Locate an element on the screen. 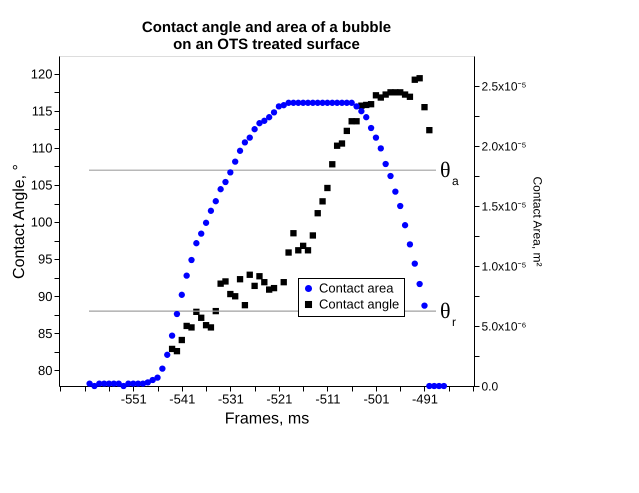 Image resolution: width=639 pixels, height=493 pixels. x-tick-label: -511 is located at coordinates (327, 399).